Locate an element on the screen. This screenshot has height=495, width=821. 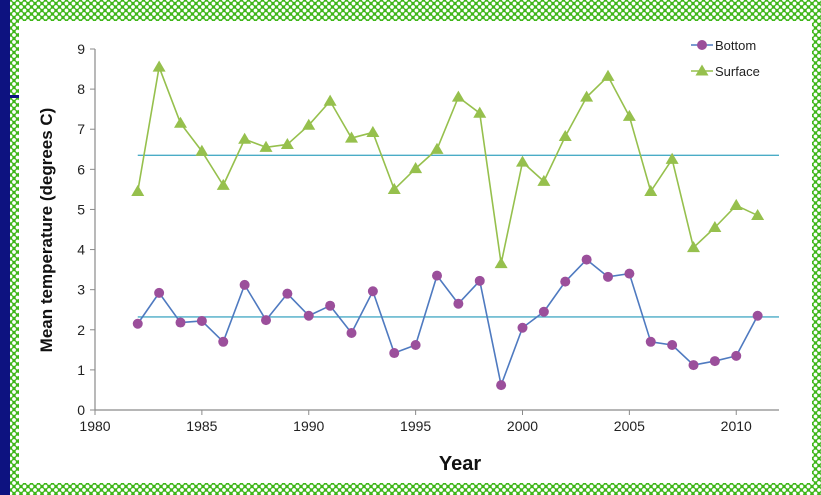
y-tick-label: 3 is located at coordinates (81, 290).